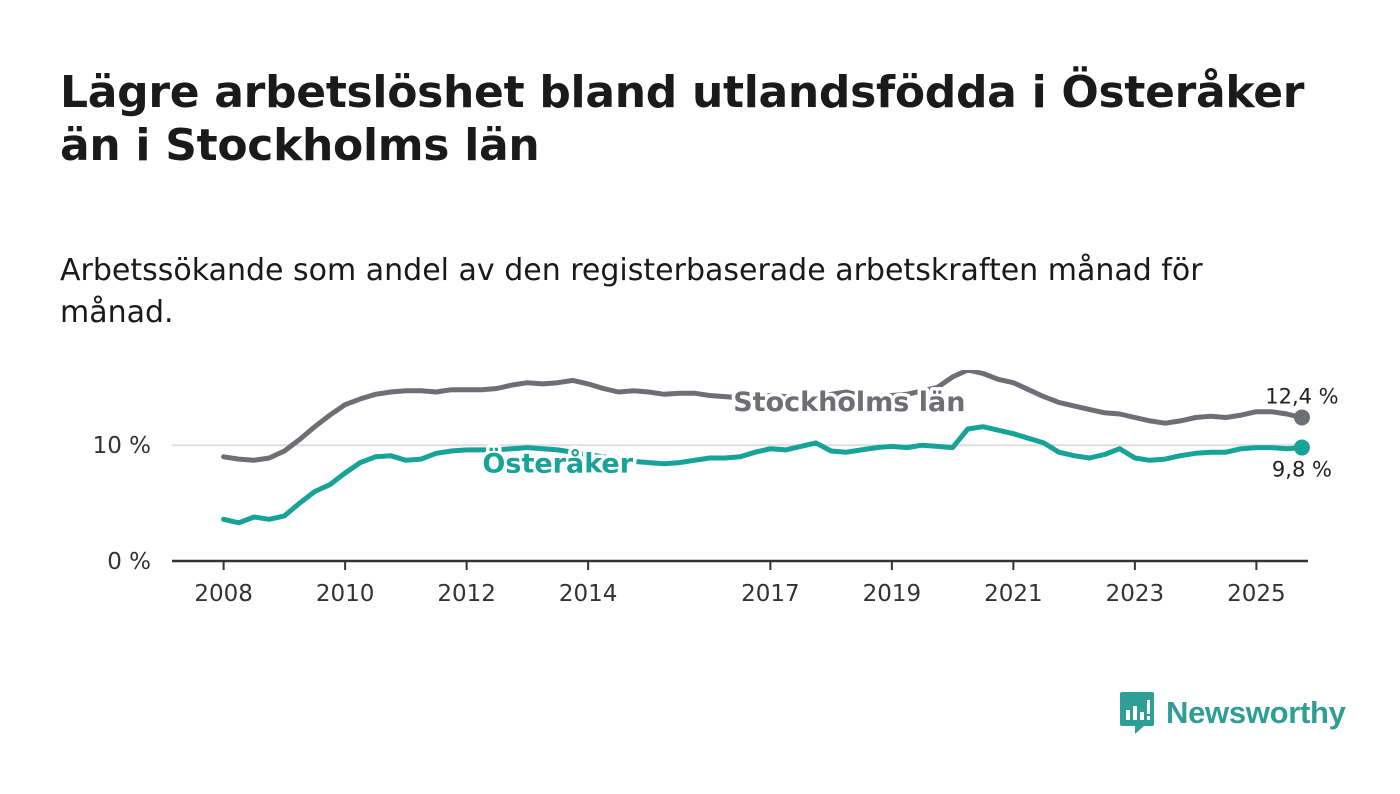  What do you see at coordinates (1301, 396) in the screenshot?
I see `stockholm-end-value-label: 12,4 %` at bounding box center [1301, 396].